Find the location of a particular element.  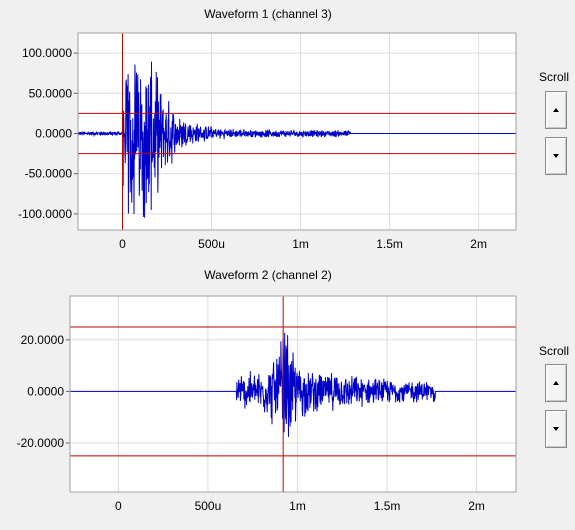

y-tick-label: 20.0000 is located at coordinates (43, 340).